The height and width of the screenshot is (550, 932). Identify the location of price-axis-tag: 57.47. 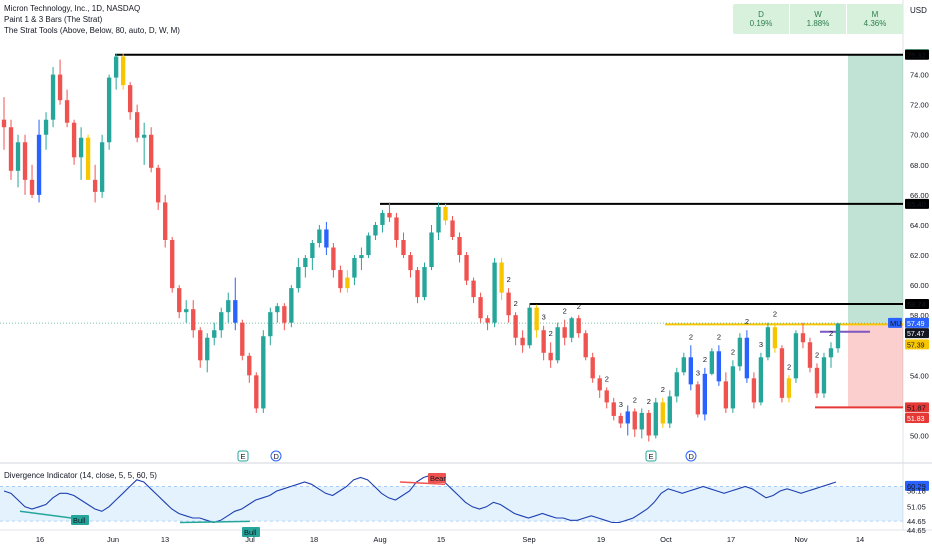
(917, 333).